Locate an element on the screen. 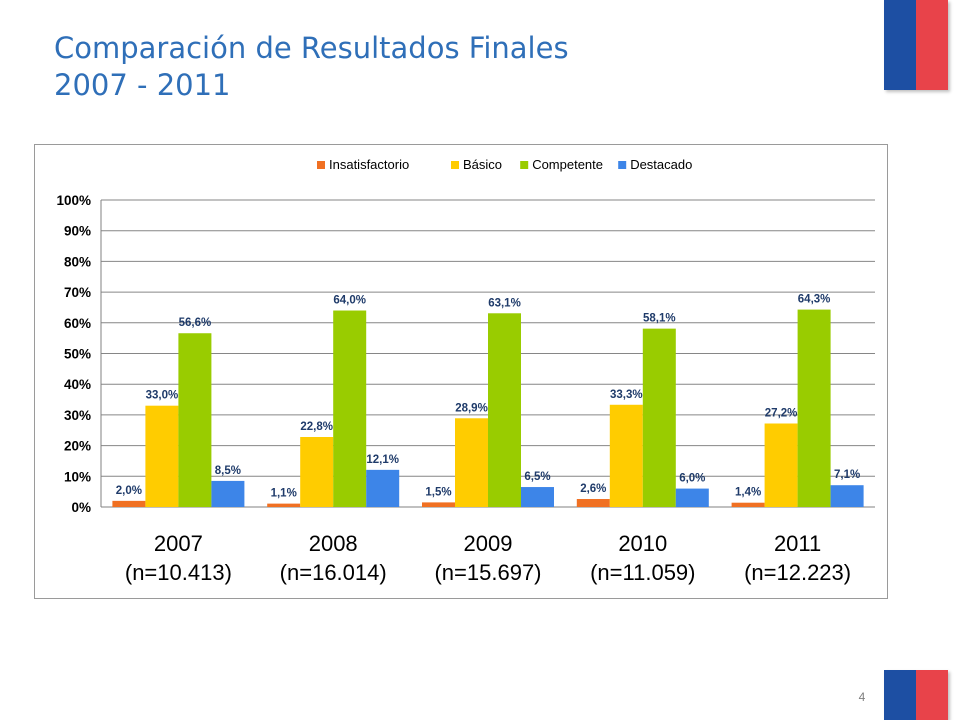 The image size is (960, 720). y-tick-label: 60% is located at coordinates (77, 323).